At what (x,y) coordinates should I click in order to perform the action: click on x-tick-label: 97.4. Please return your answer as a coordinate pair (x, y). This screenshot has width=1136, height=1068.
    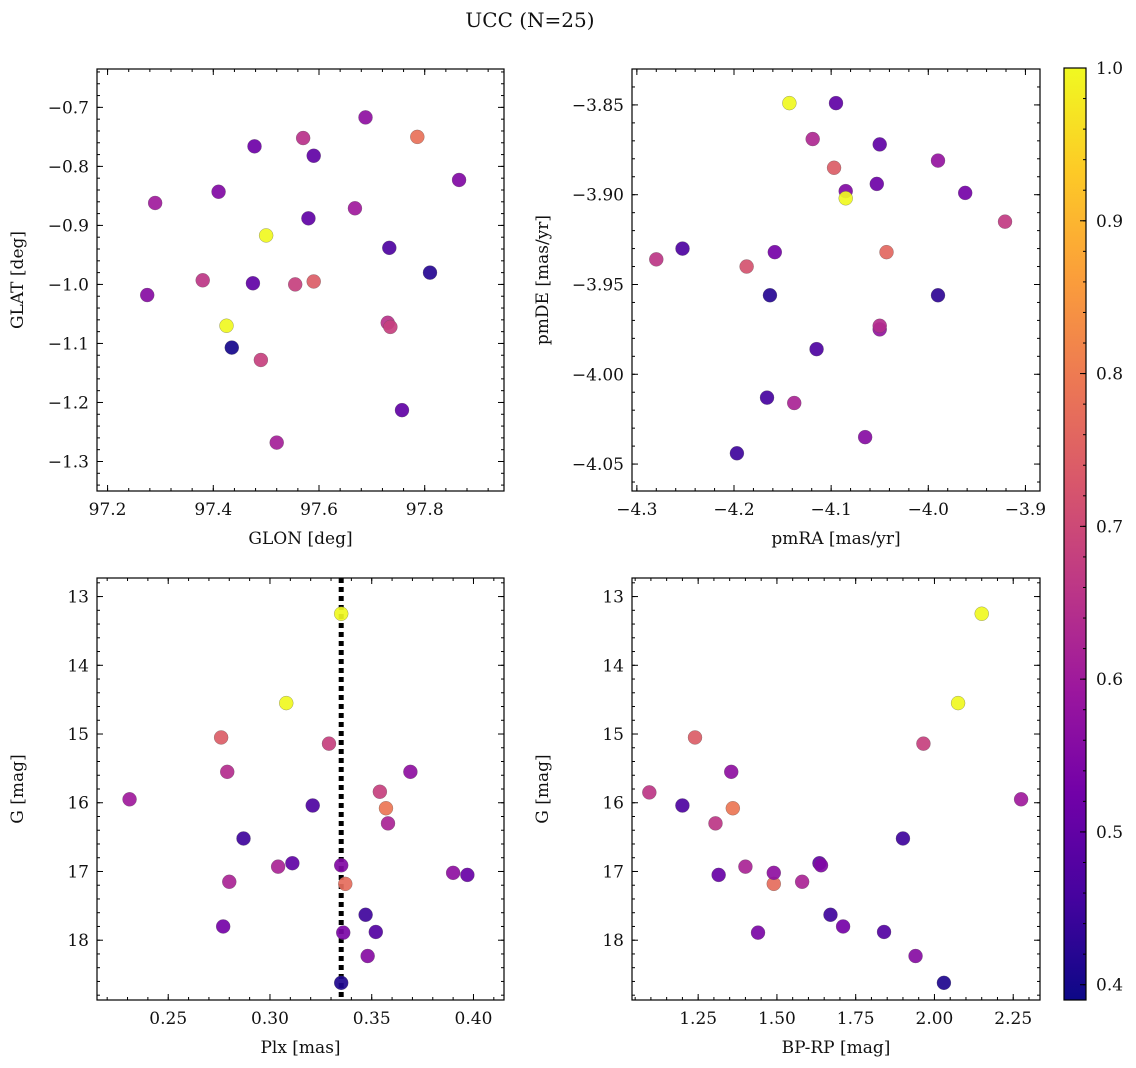
    Looking at the image, I should click on (213, 510).